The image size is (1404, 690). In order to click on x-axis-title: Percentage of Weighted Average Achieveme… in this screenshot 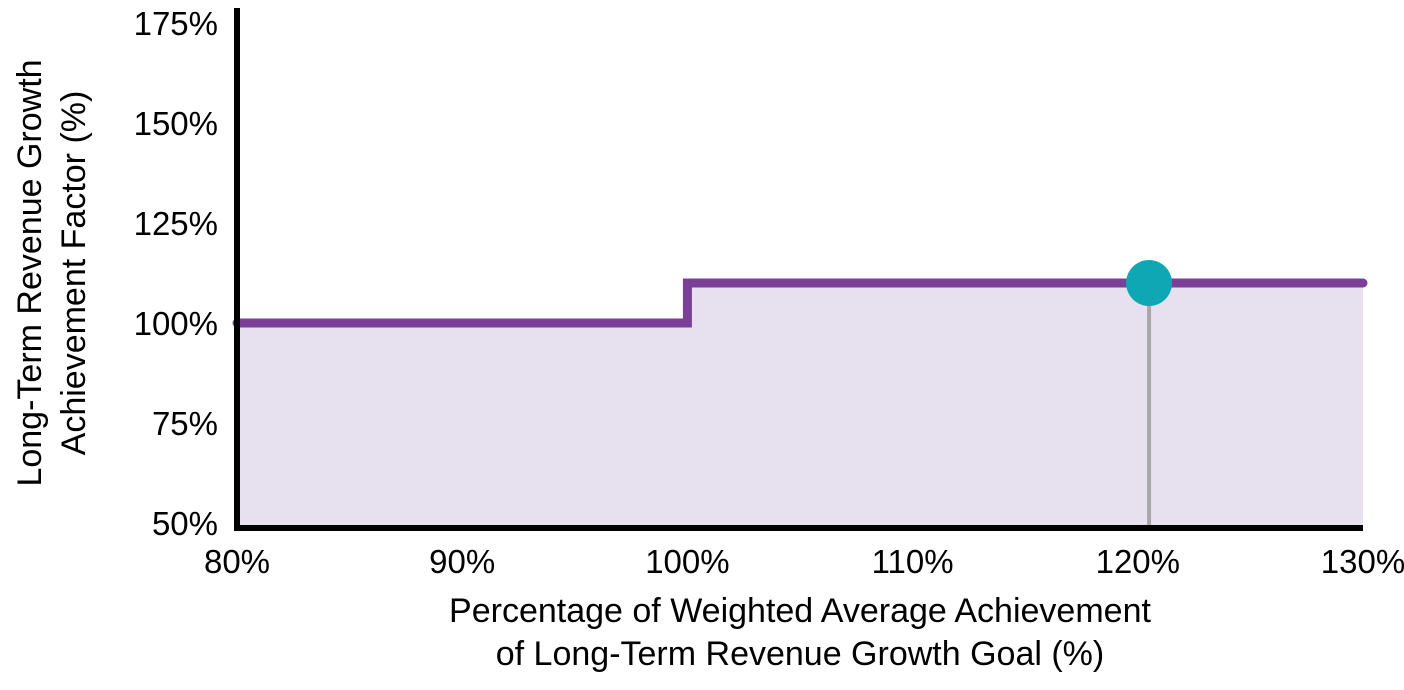, I will do `click(800, 633)`.